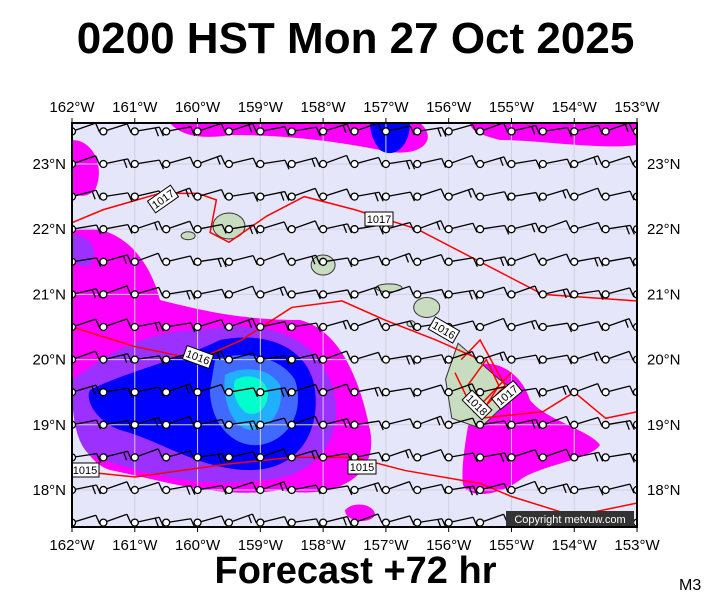 The height and width of the screenshot is (600, 711). Describe the element at coordinates (386, 107) in the screenshot. I see `lon-label-top: 157°W` at that location.